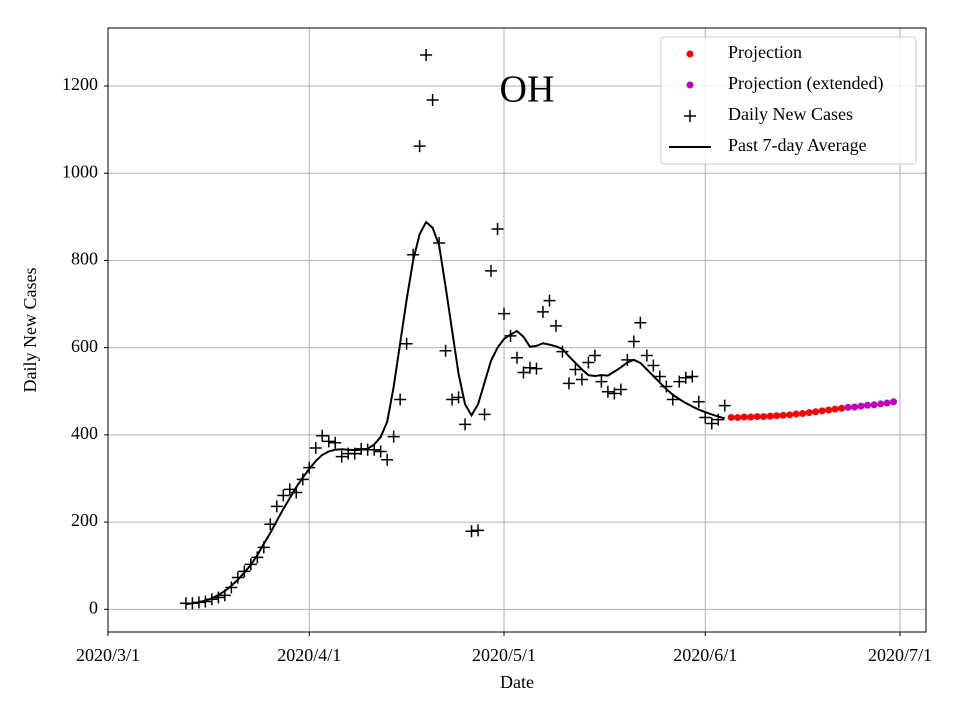 The width and height of the screenshot is (960, 720). Describe the element at coordinates (84, 346) in the screenshot. I see `y-tick-label: 600` at that location.